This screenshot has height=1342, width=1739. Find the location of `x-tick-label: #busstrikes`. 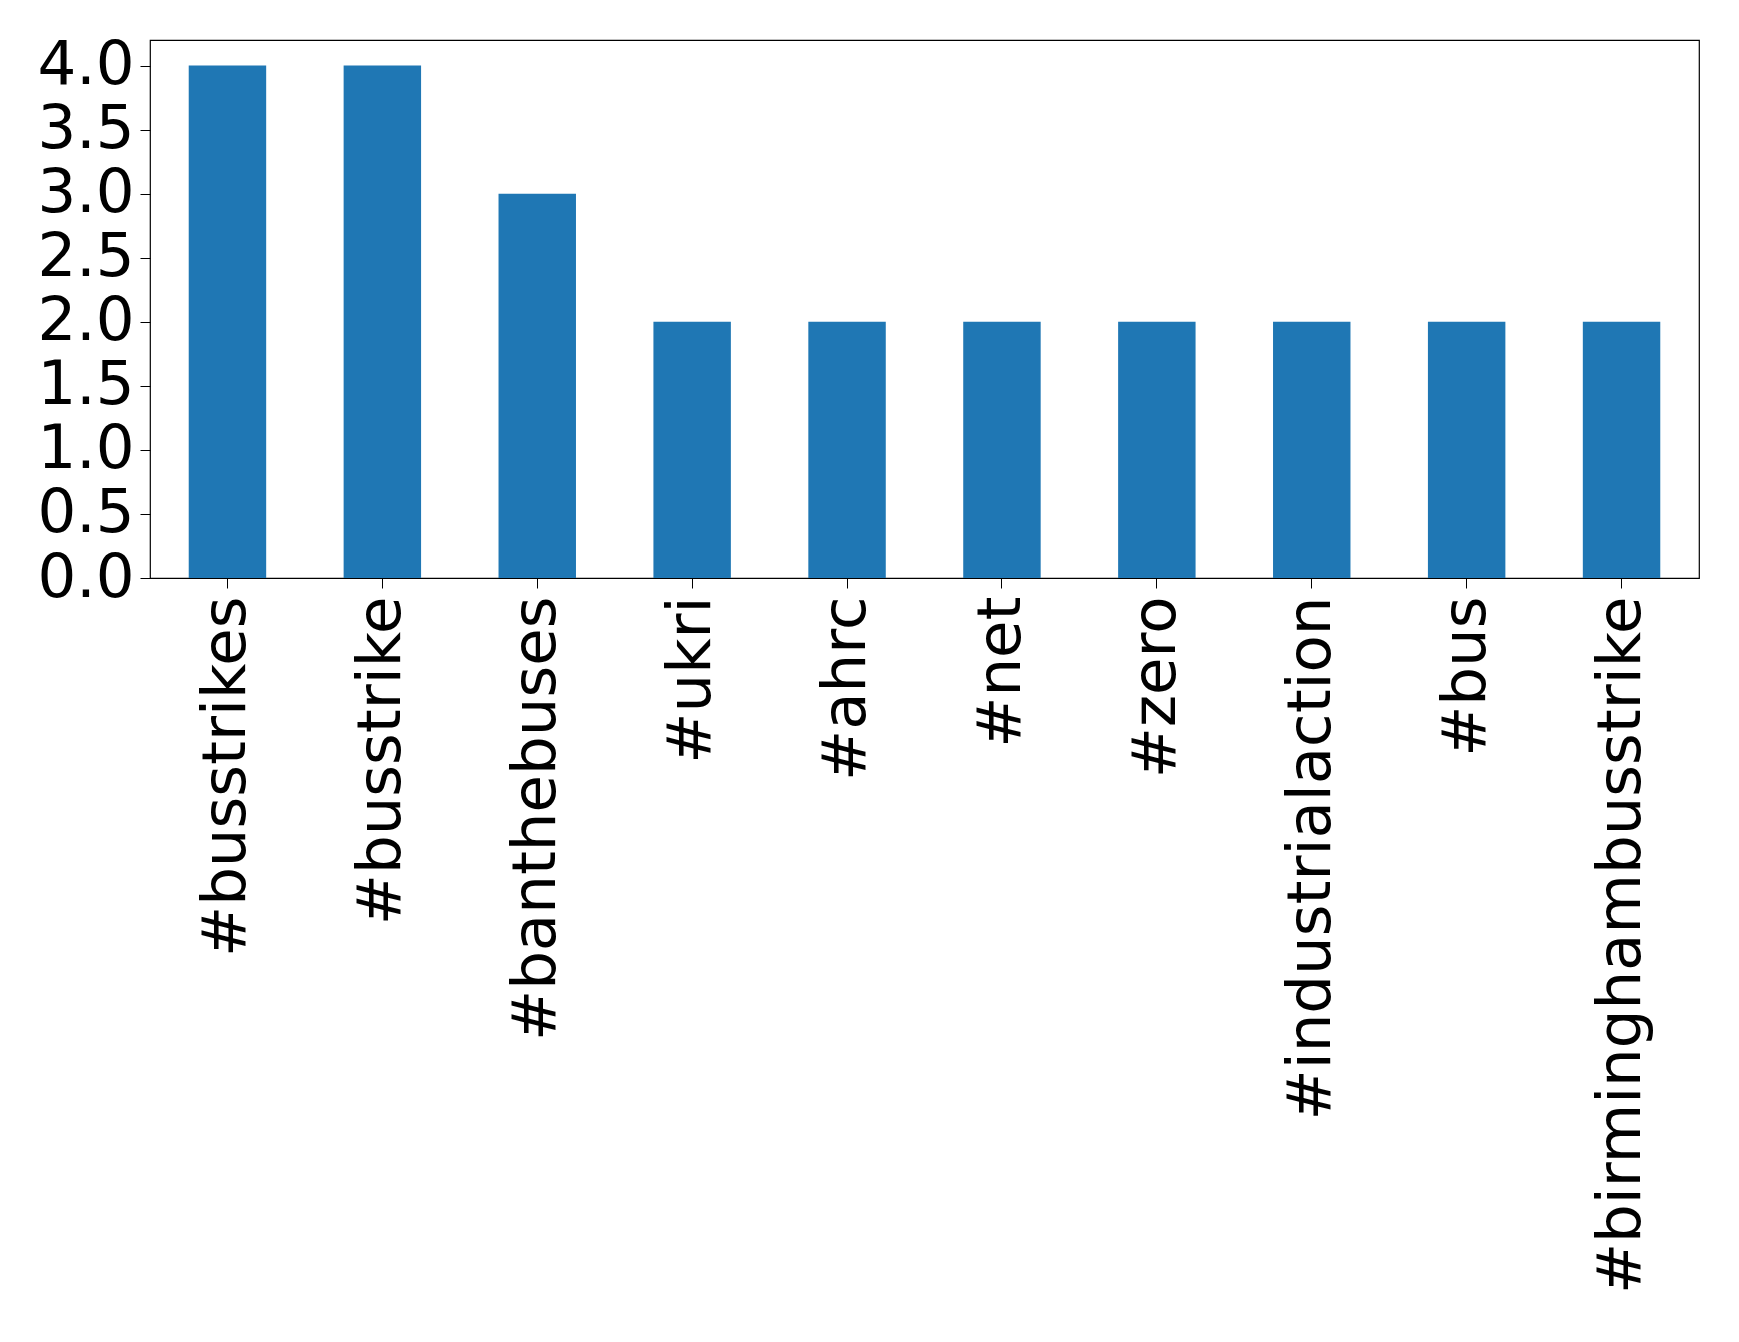

x-tick-label: #busstrikes is located at coordinates (224, 776).